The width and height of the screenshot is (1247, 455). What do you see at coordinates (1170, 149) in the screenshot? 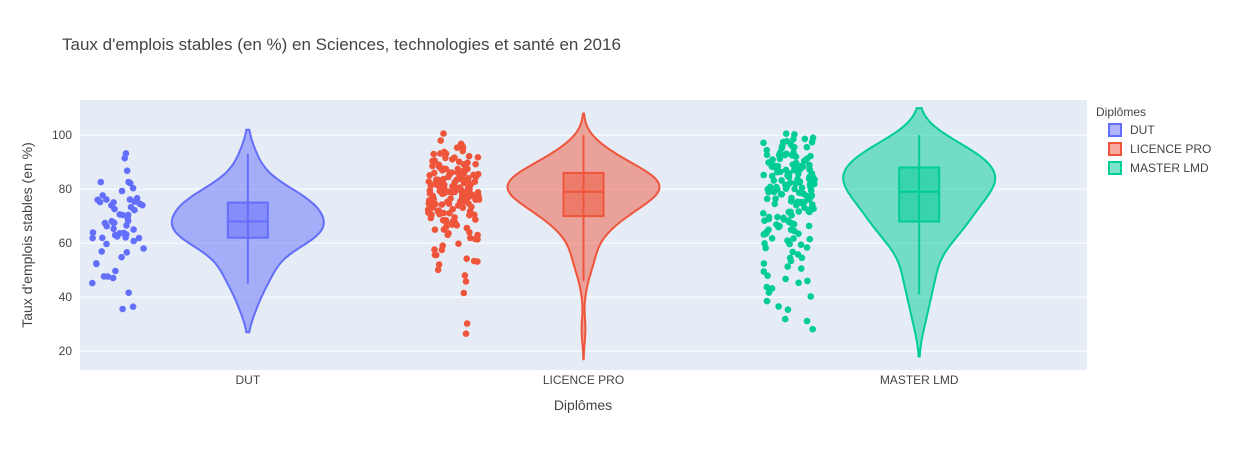
I see `legend-label: LICENCE PRO` at bounding box center [1170, 149].